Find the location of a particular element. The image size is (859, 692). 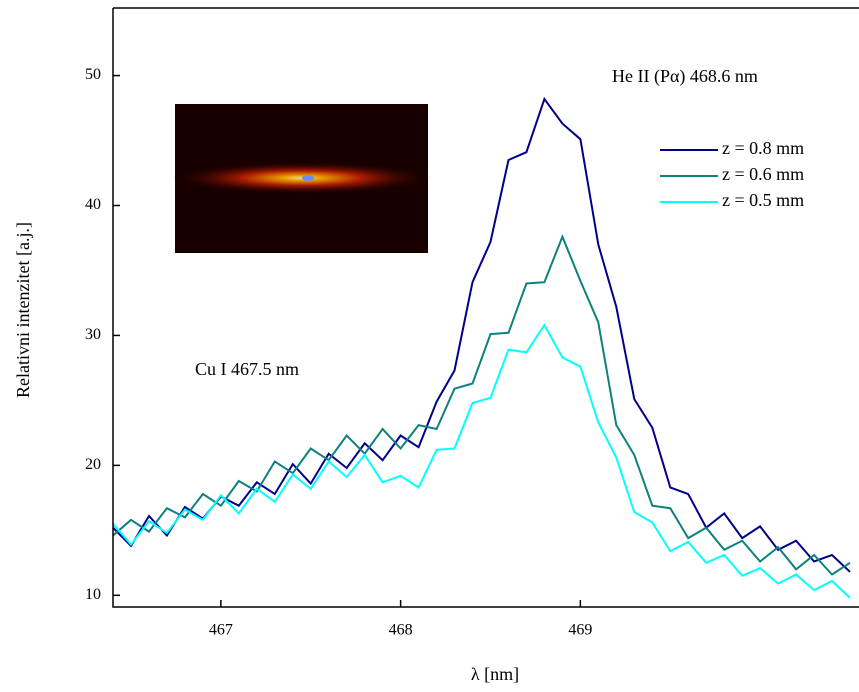

y-tick-label: 30 is located at coordinates (93, 334).